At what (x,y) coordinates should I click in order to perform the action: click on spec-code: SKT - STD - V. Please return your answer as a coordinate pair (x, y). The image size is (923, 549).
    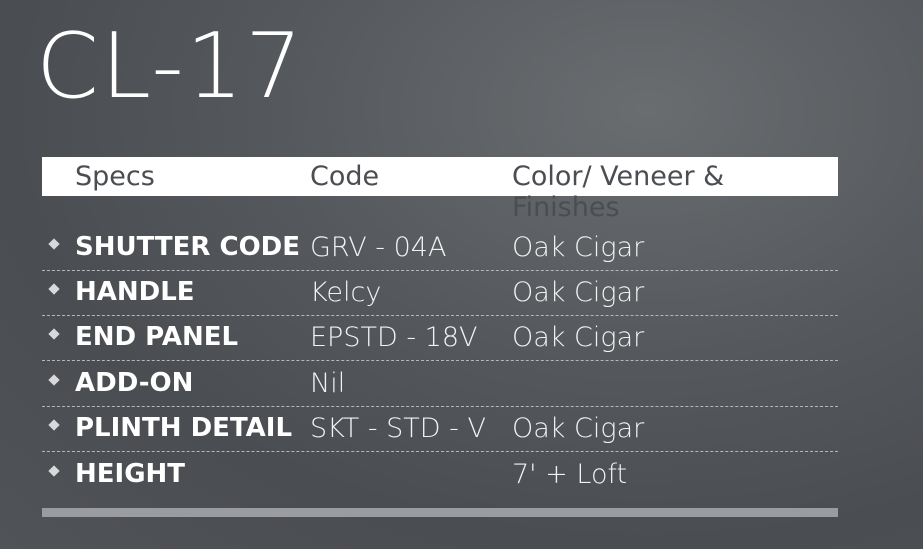
    Looking at the image, I should click on (398, 428).